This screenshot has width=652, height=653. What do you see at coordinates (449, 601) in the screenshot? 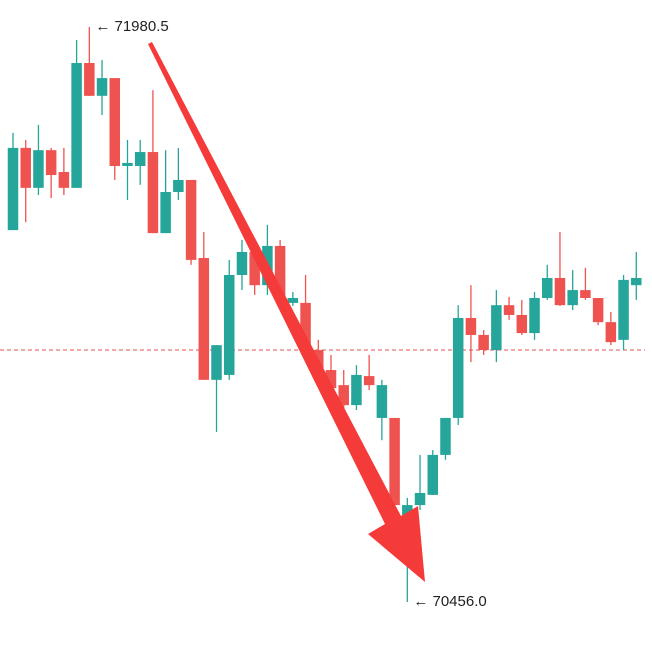
I see `extreme-label: ← 70456.0` at bounding box center [449, 601].